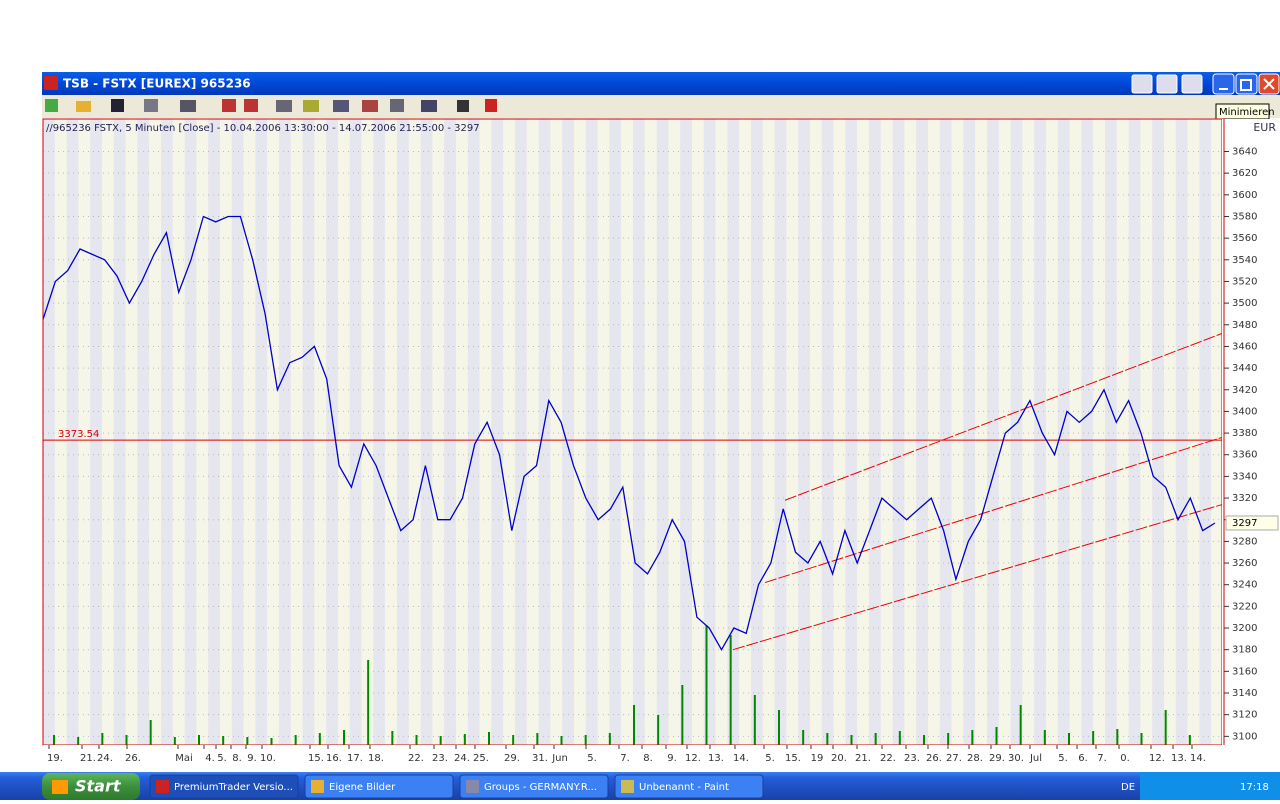 The height and width of the screenshot is (804, 1280). I want to click on x-tick-label: 28., so click(975, 758).